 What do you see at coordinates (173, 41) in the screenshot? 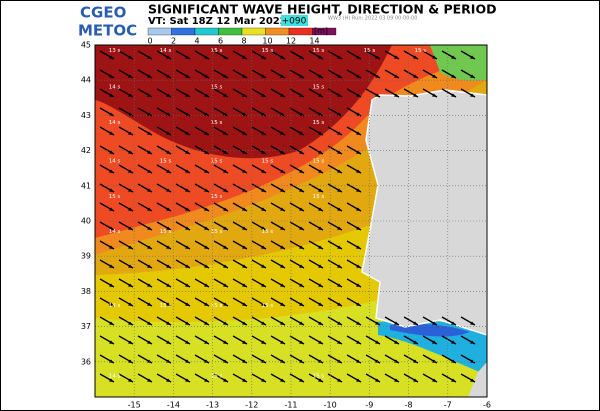
I see `colorbar-label: 2` at bounding box center [173, 41].